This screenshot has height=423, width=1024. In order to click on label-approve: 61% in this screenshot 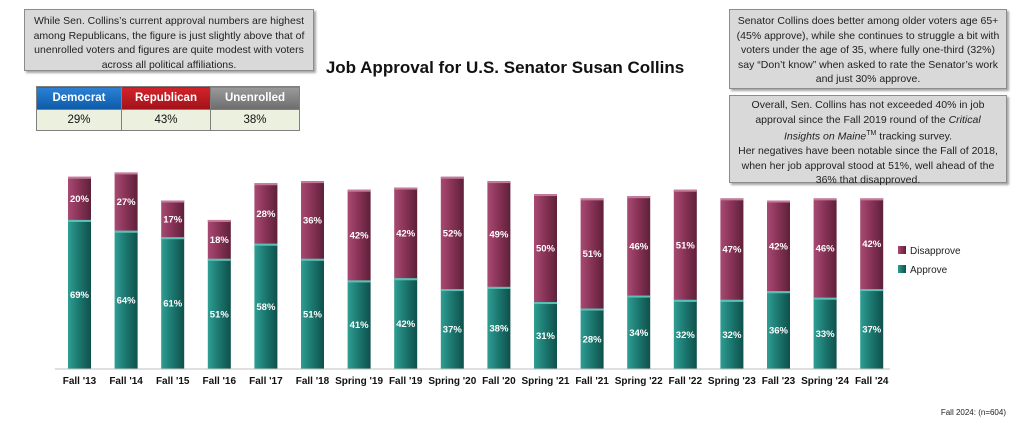, I will do `click(173, 304)`.